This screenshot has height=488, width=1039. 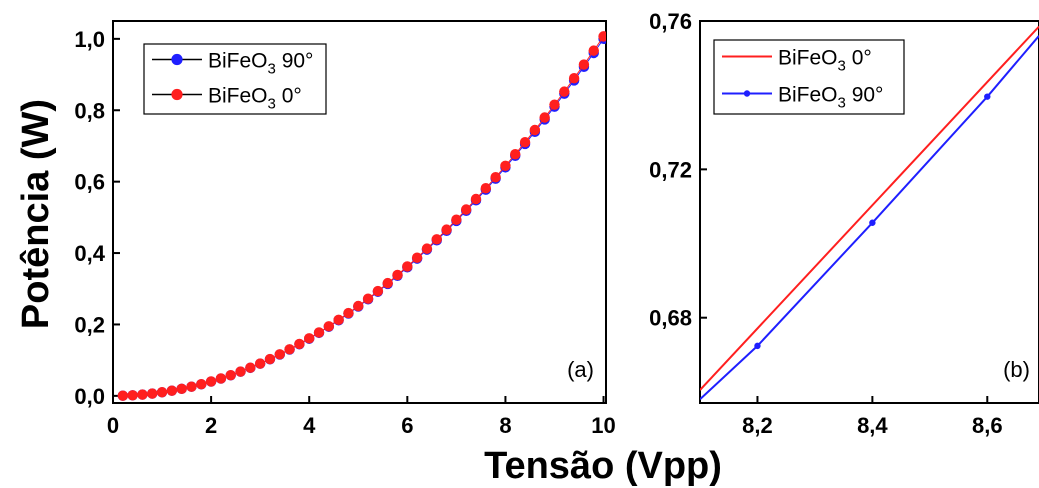 I want to click on x-tick-label: 8, so click(x=505, y=425).